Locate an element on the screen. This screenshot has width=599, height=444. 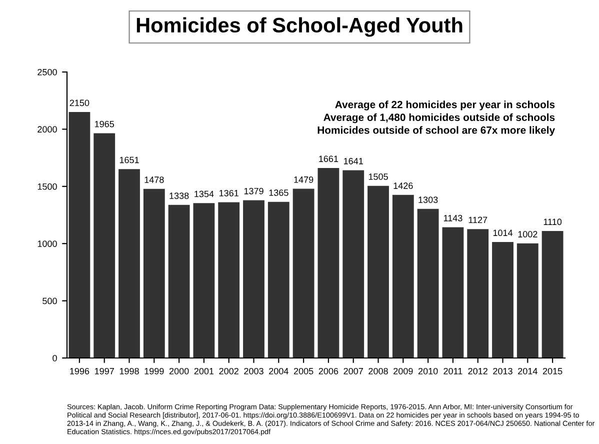
data-label: 1965 is located at coordinates (104, 124).